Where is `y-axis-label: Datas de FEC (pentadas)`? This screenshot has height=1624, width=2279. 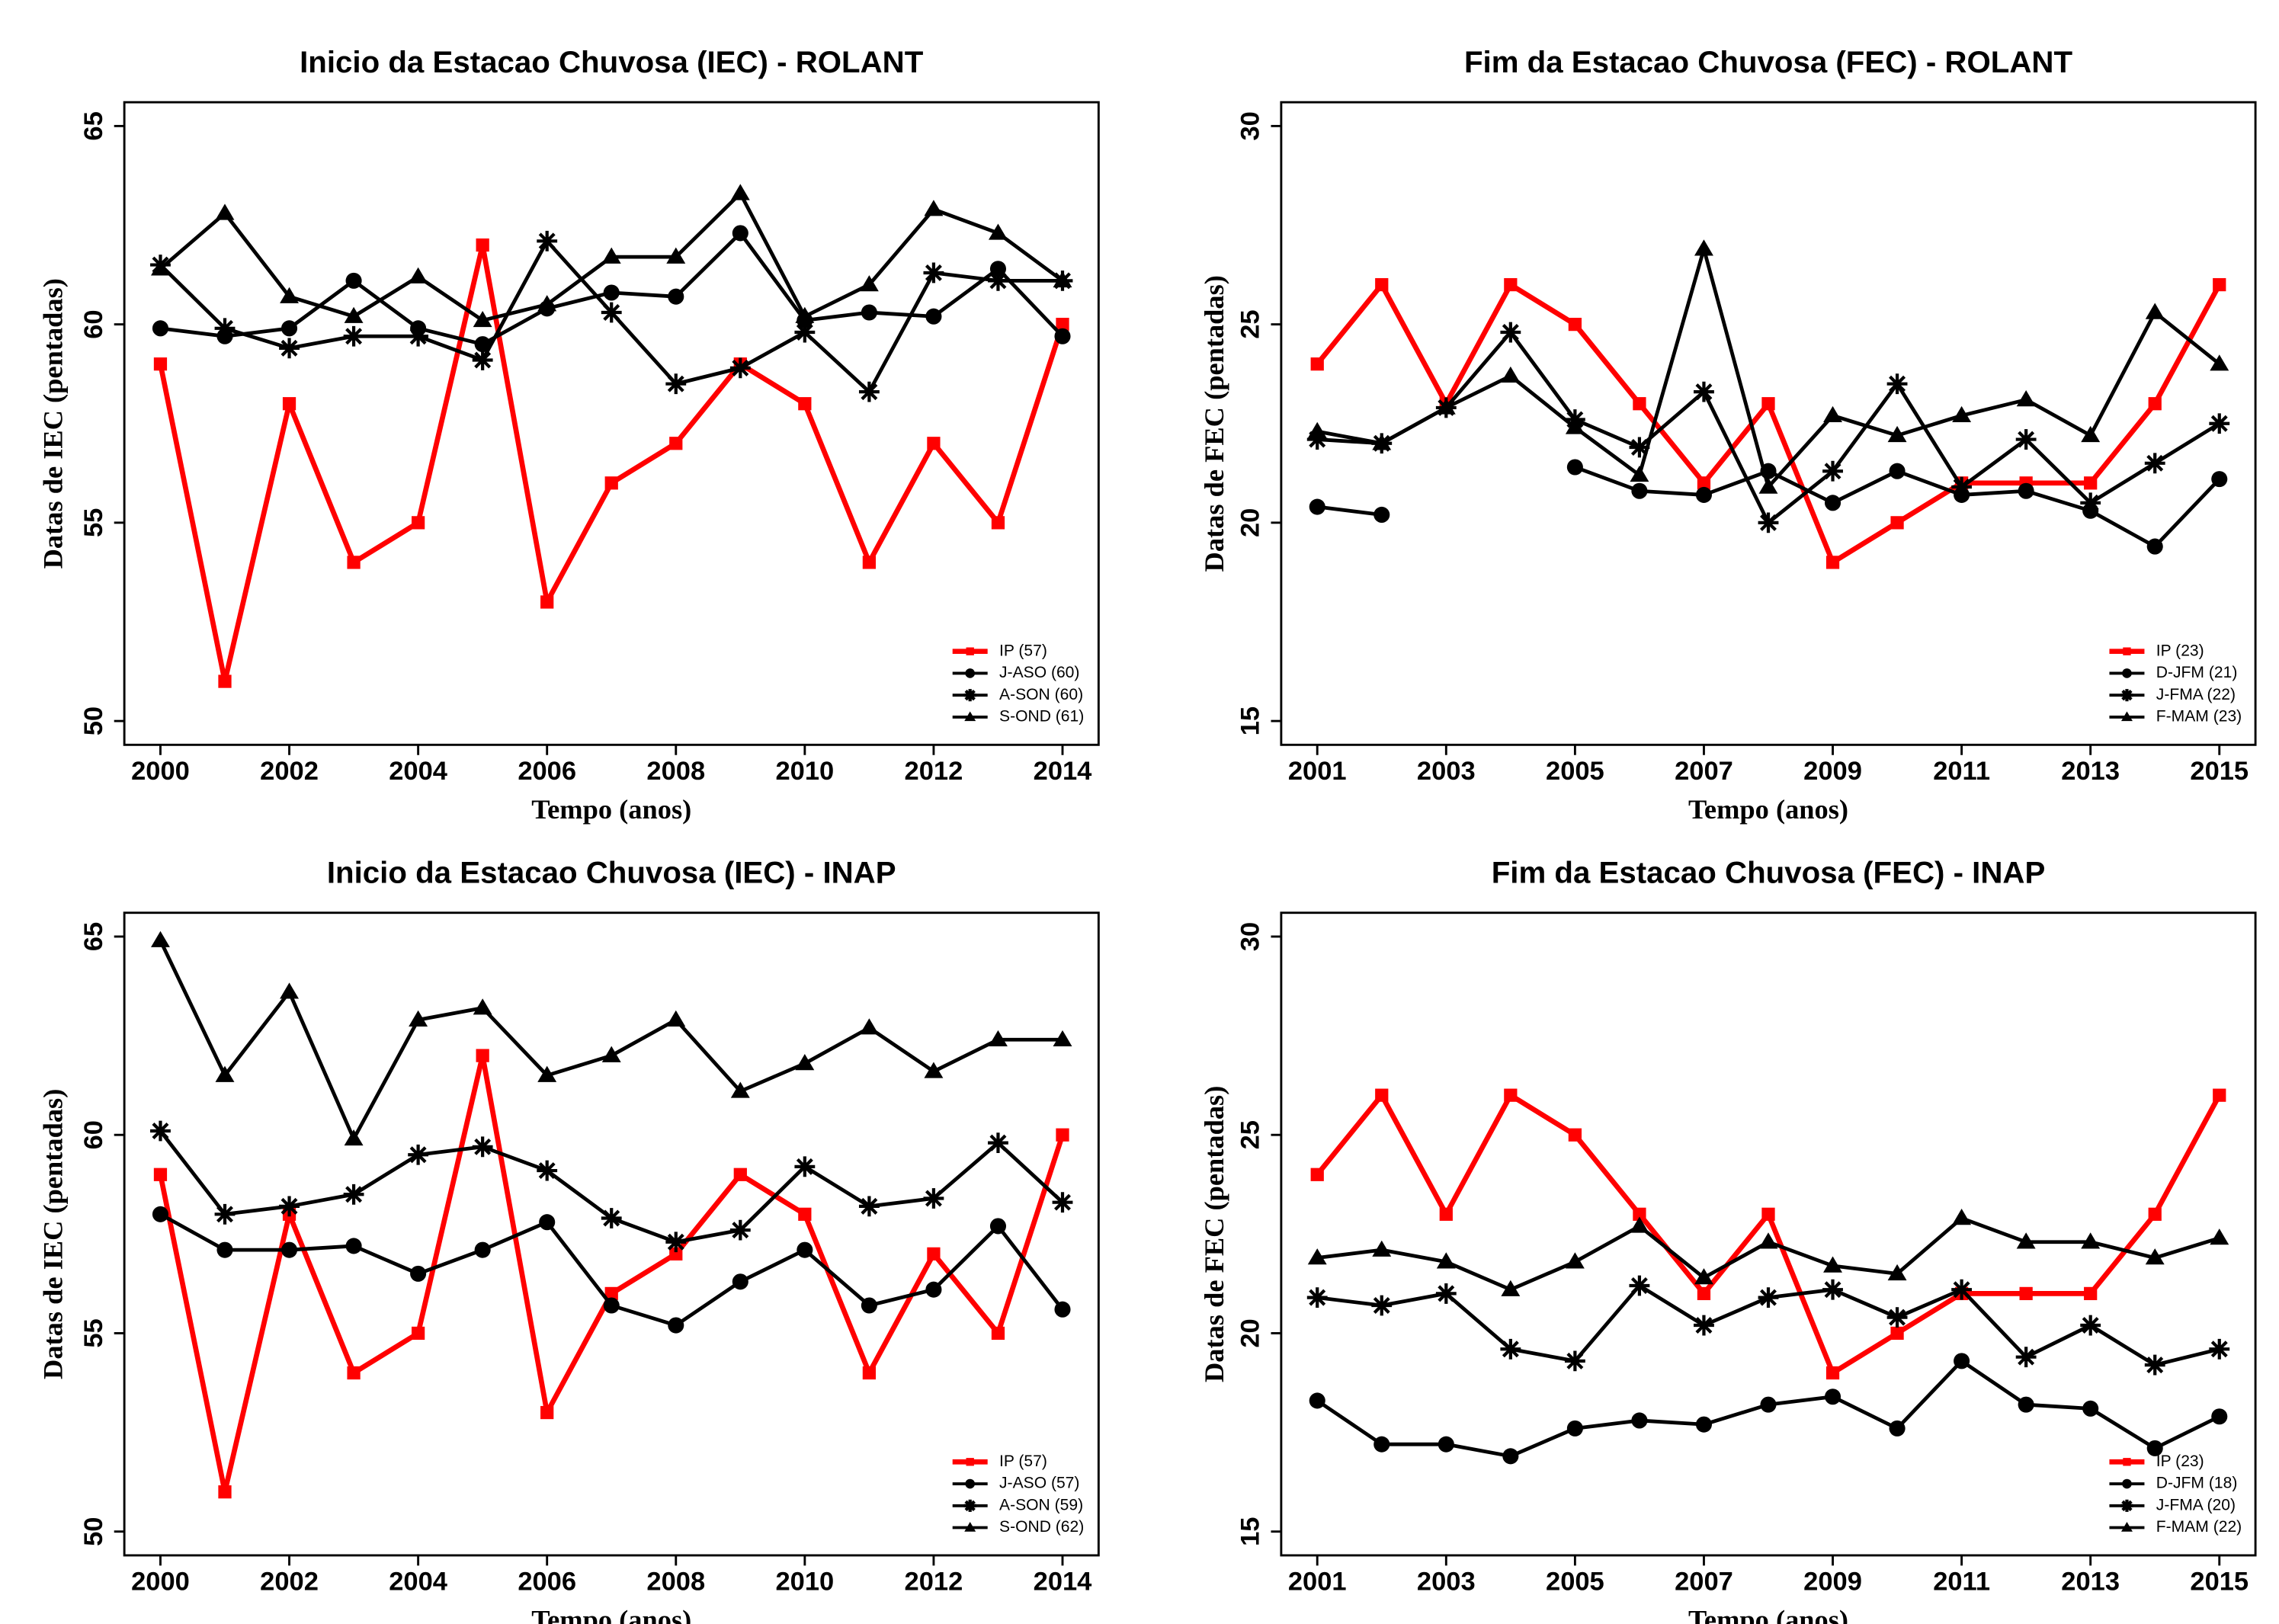 y-axis-label: Datas de FEC (pentadas) is located at coordinates (1214, 423).